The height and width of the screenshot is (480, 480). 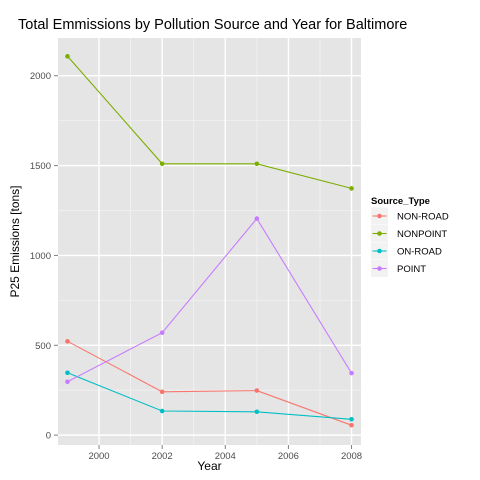 I want to click on x-axis: 2000 2002 2004 2006 2008, so click(x=225, y=453).